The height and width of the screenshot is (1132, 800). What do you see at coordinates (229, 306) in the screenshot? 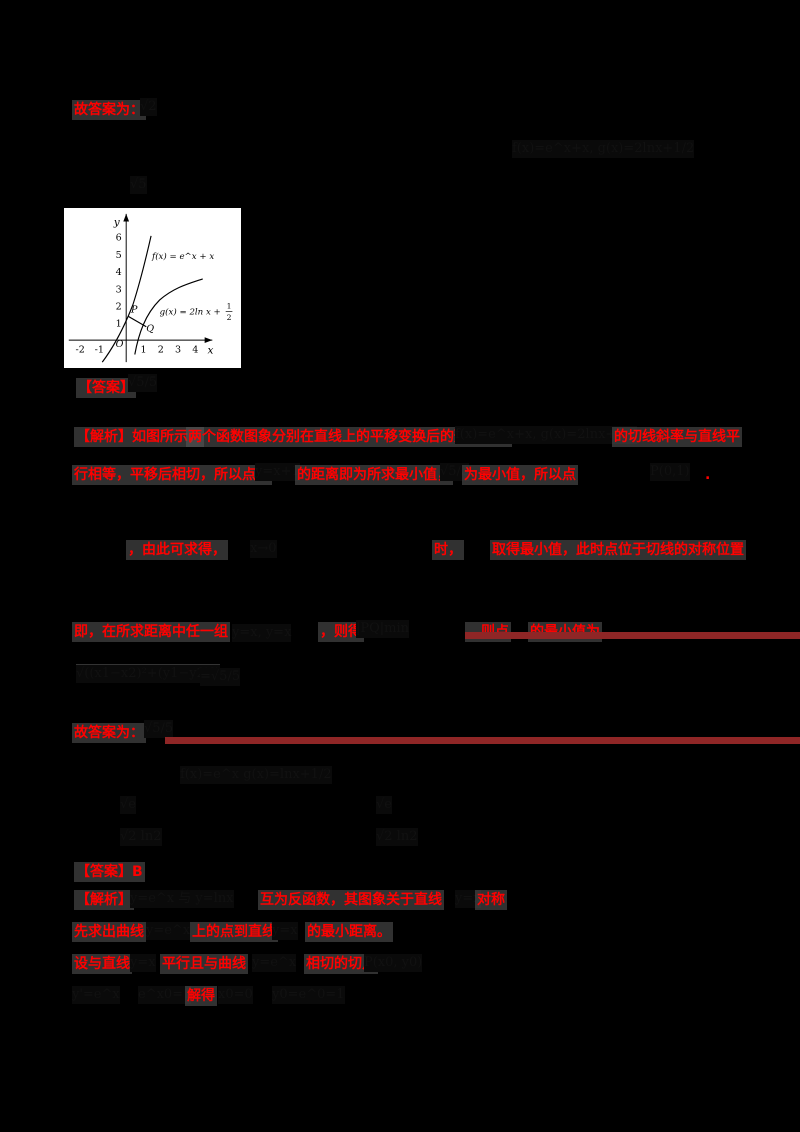
I see `g-frac-num: 1` at bounding box center [229, 306].